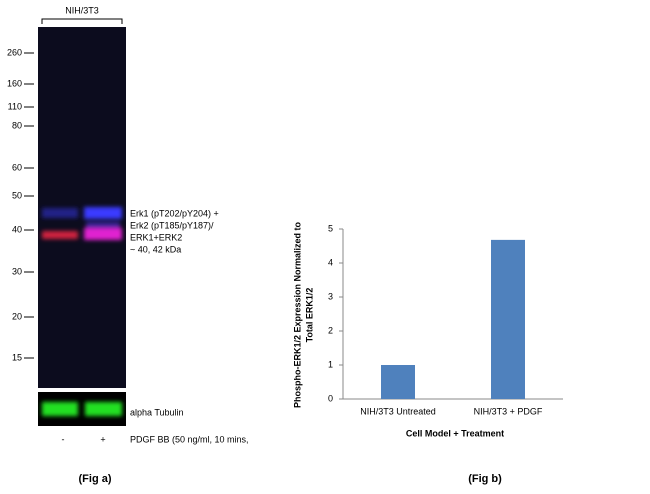 The height and width of the screenshot is (494, 650). What do you see at coordinates (330, 262) in the screenshot?
I see `y-tick-label: 4` at bounding box center [330, 262].